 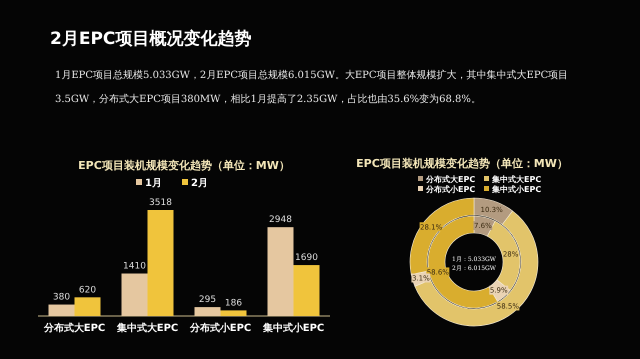 I want to click on data-label: 3518, so click(x=160, y=203).